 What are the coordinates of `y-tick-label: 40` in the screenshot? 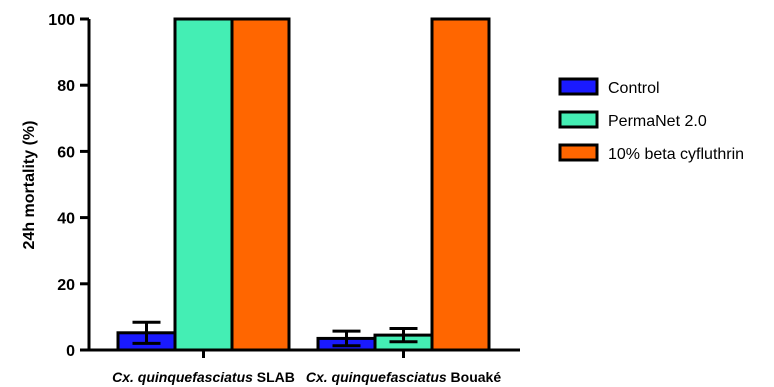 It's located at (66, 219).